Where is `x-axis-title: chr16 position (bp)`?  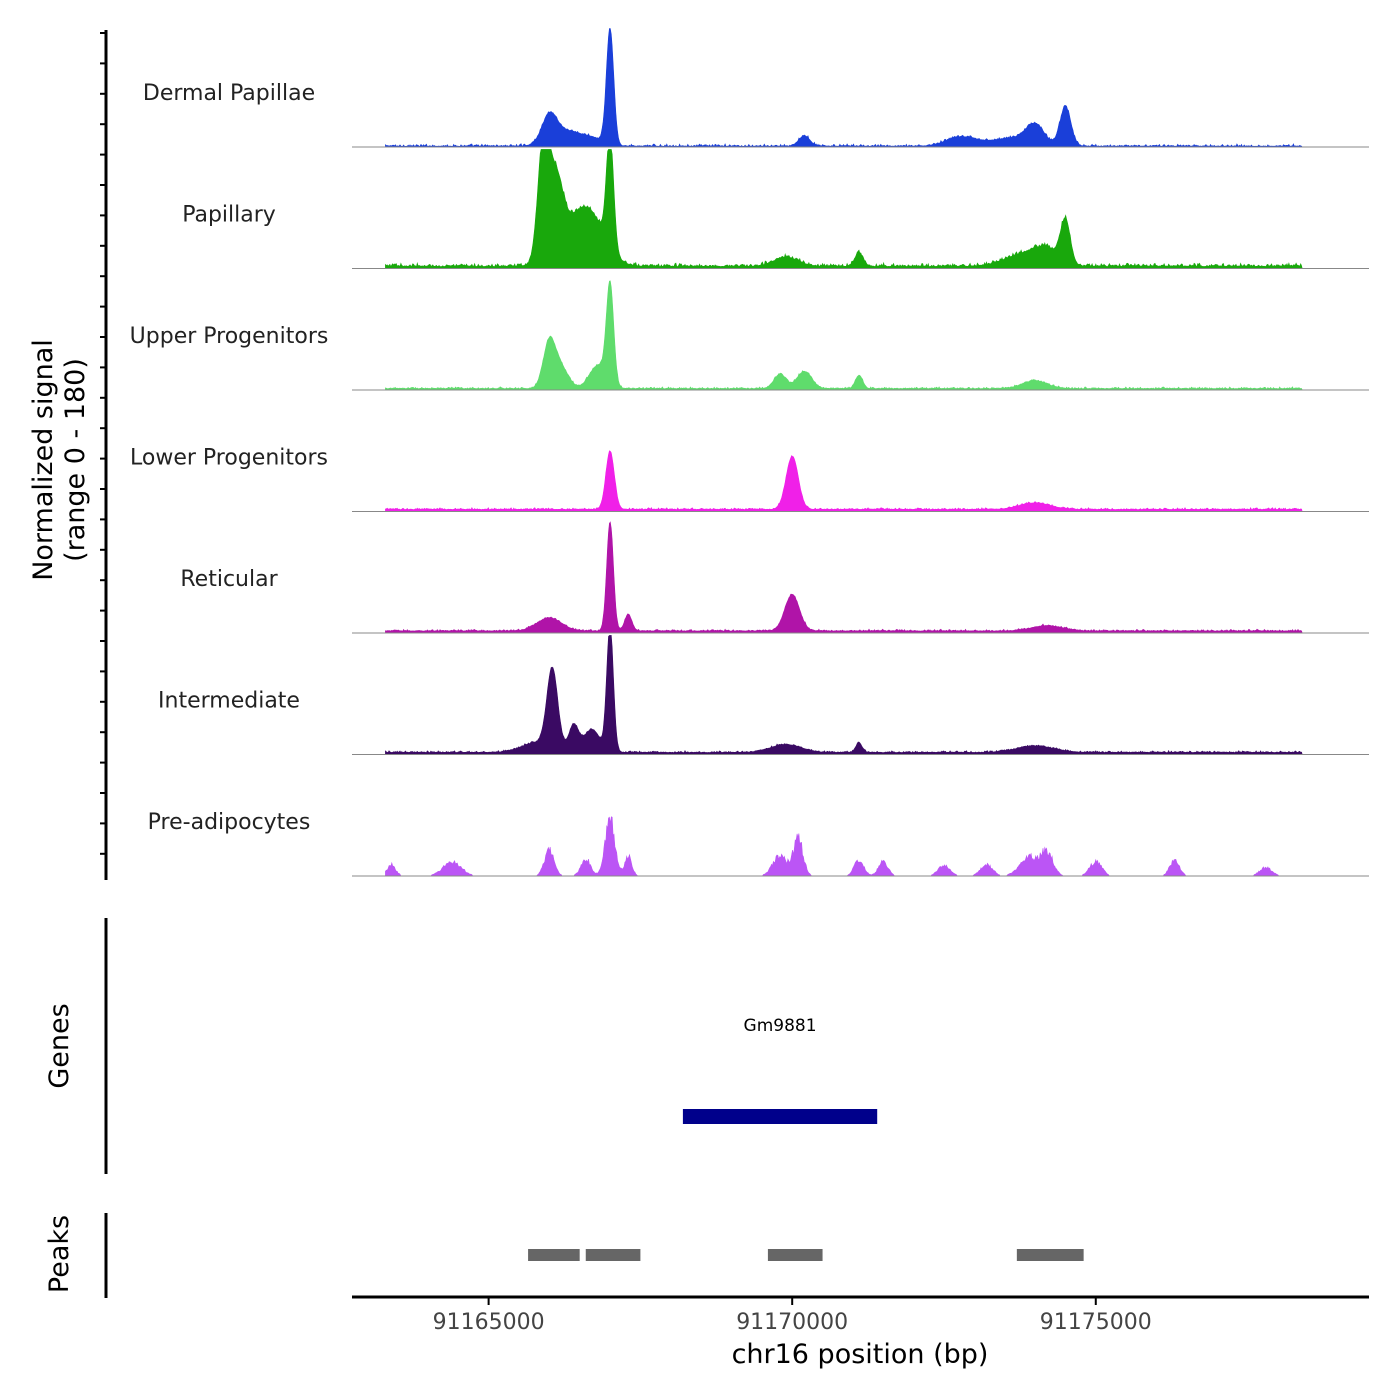
x-axis-title: chr16 position (bp) is located at coordinates (860, 1354).